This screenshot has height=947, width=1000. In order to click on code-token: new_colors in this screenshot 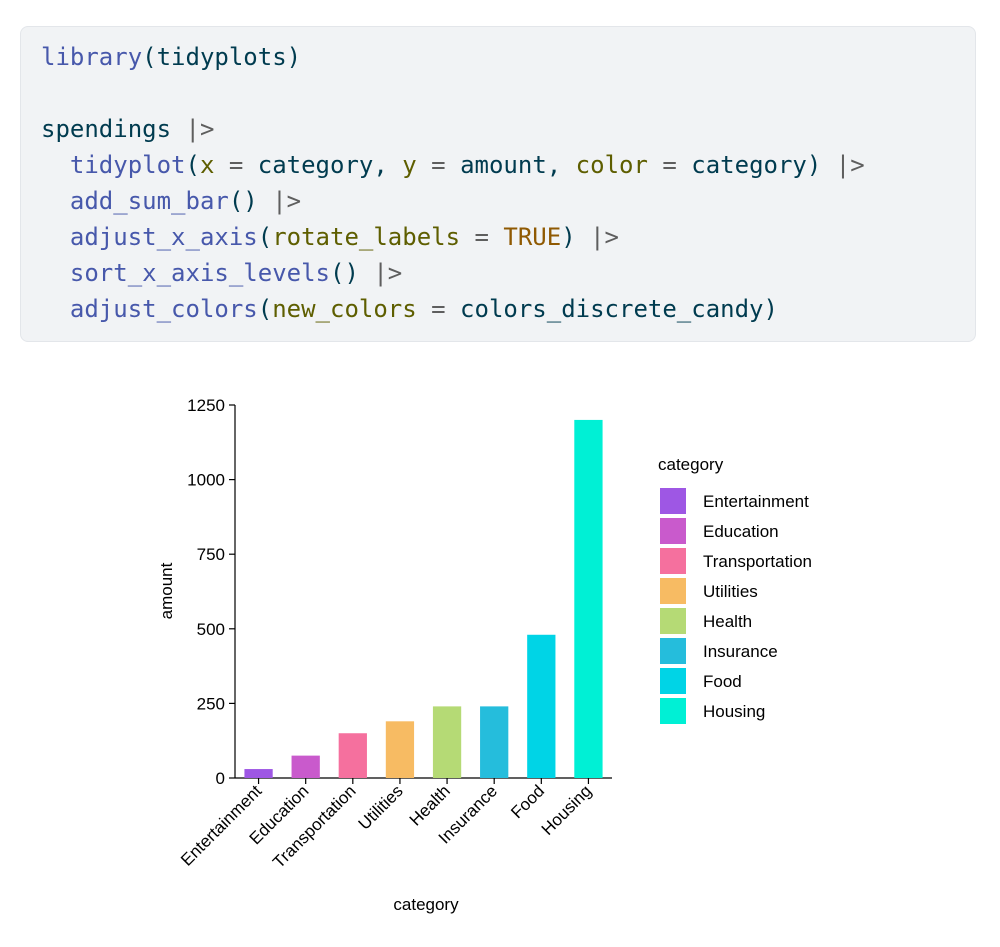, I will do `click(344, 309)`.